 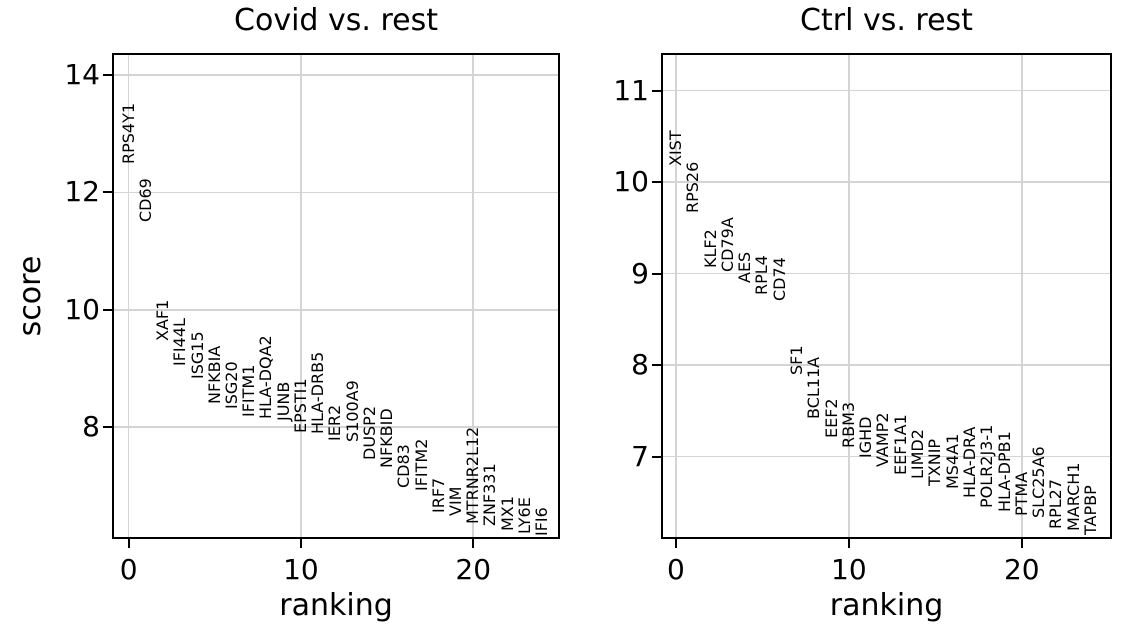 I want to click on gene-label: VAMP2, so click(x=883, y=439).